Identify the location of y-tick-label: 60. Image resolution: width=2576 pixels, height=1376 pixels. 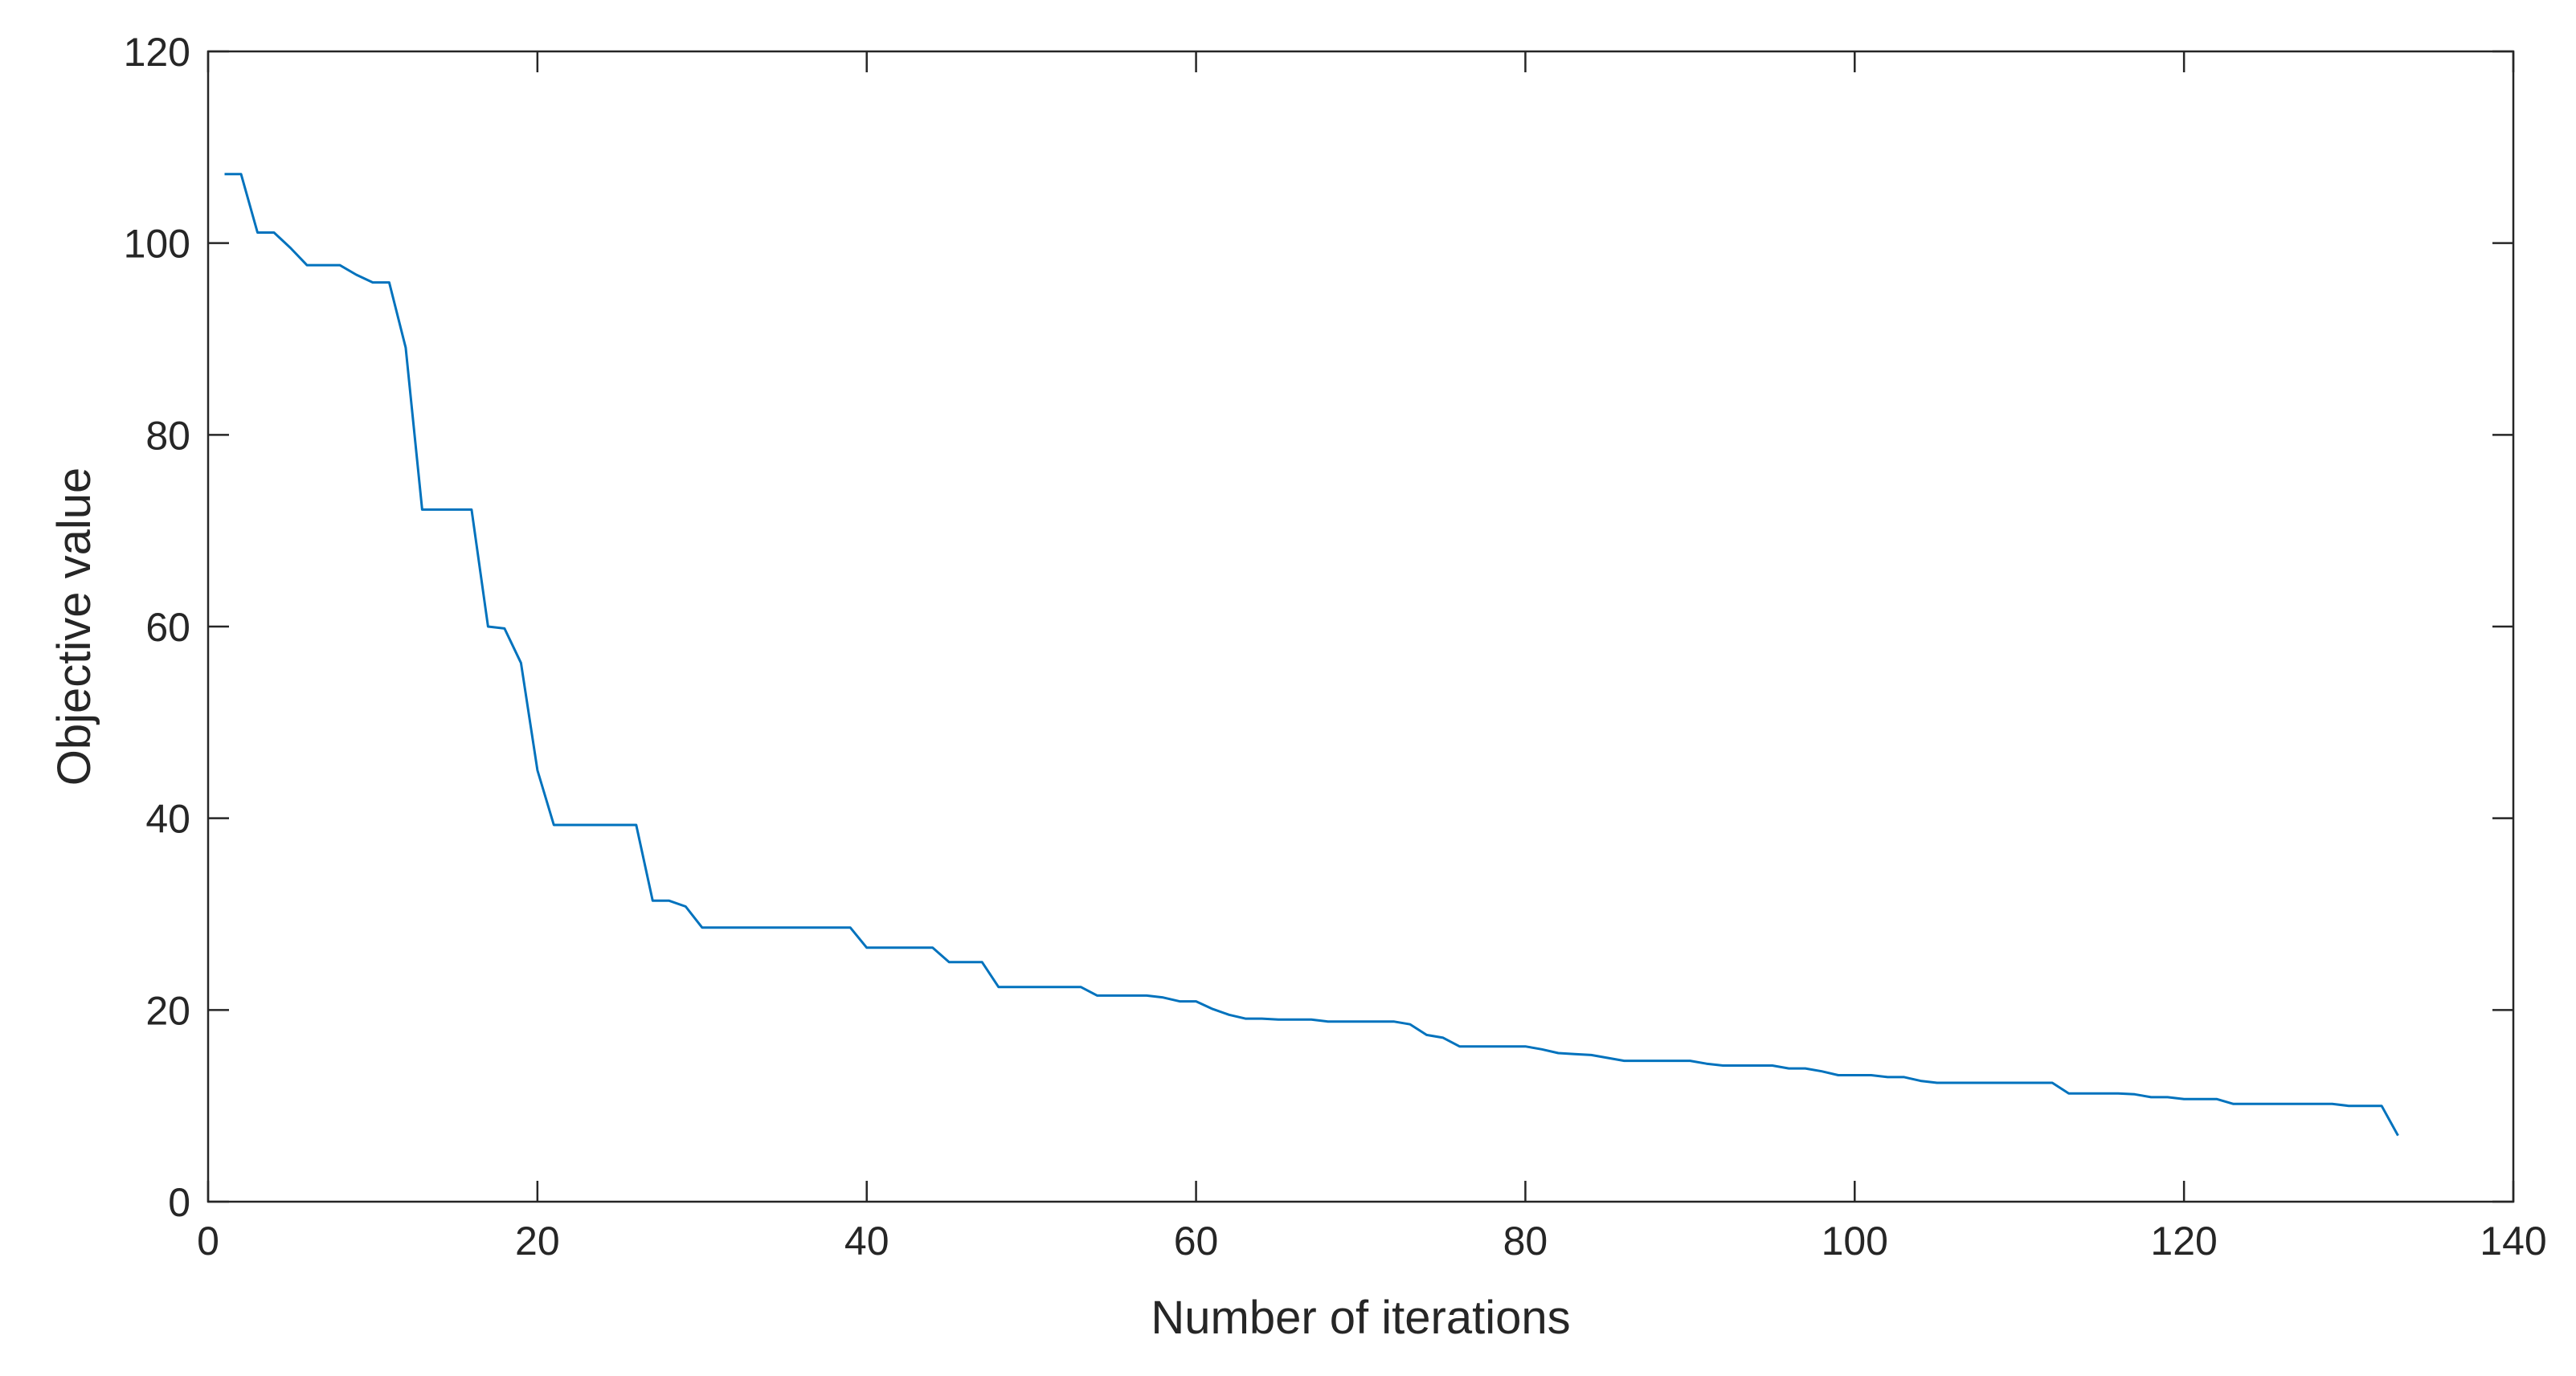
(167, 627).